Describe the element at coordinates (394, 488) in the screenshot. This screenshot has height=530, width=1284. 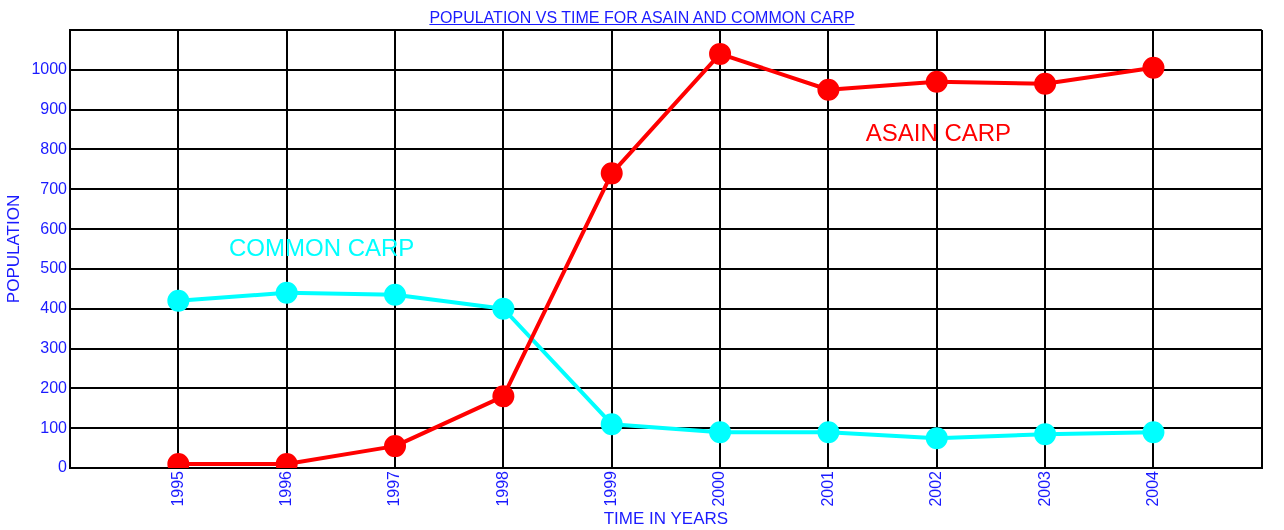
I see `x-tick-label: 1997` at that location.